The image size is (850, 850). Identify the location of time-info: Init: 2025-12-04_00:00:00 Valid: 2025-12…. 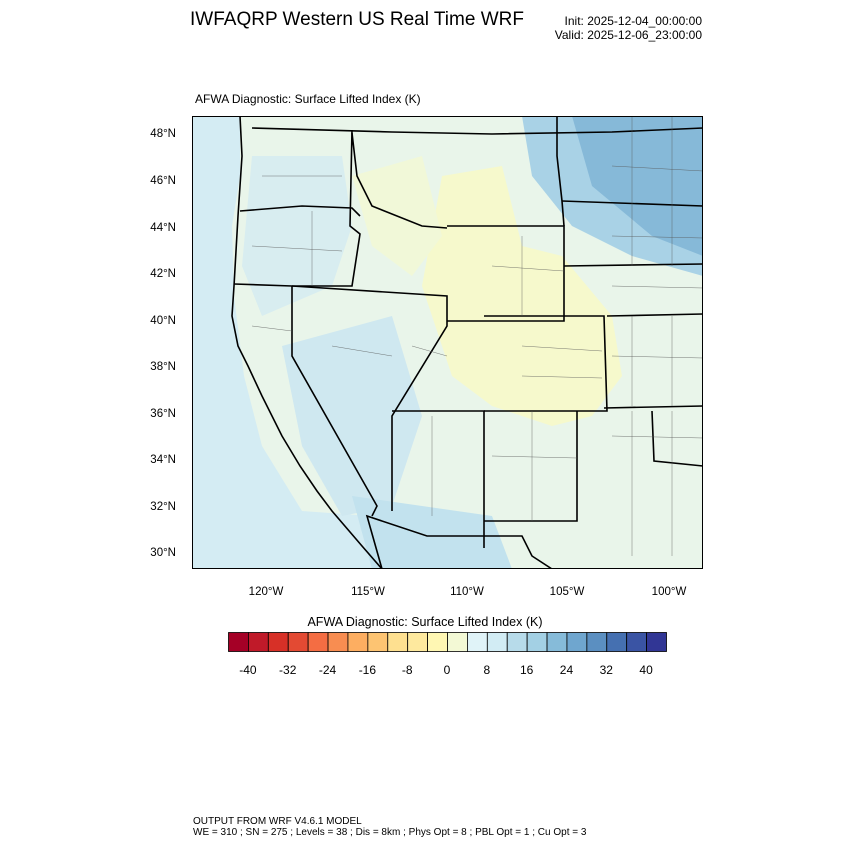
(628, 28).